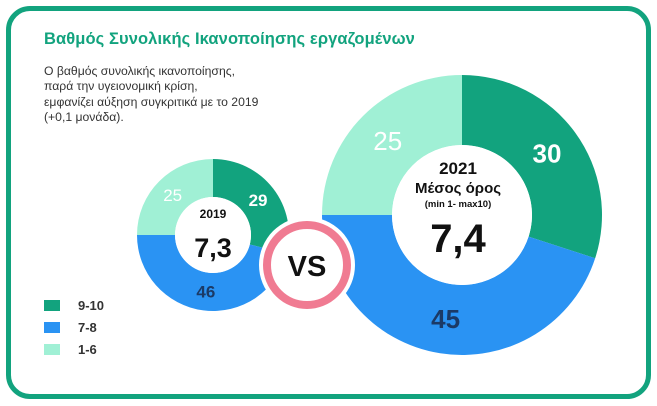 Image resolution: width=657 pixels, height=406 pixels. I want to click on slice-label: 29, so click(258, 200).